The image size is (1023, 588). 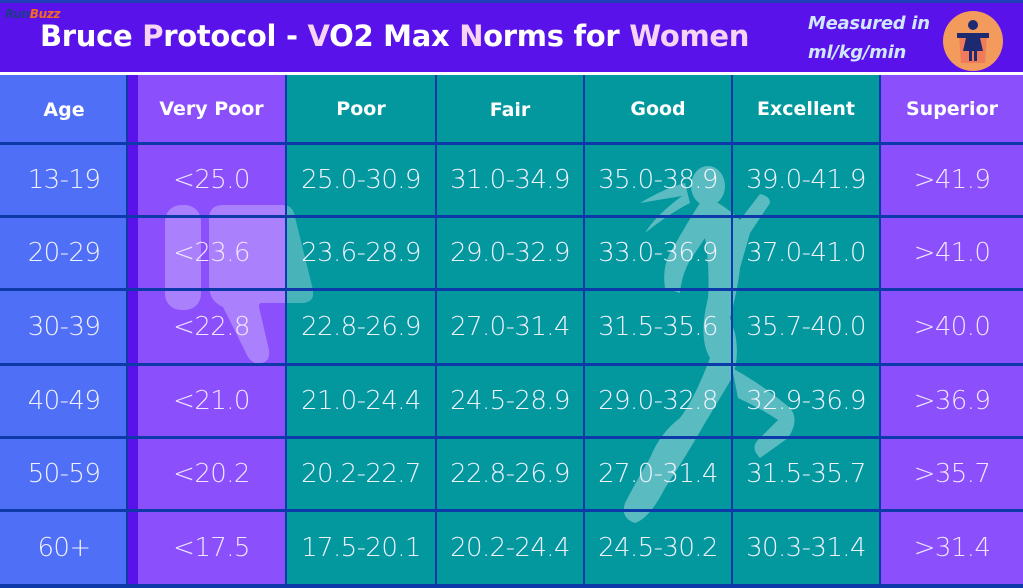 What do you see at coordinates (361, 327) in the screenshot?
I see `table-cell-poor: 22.8-26.9` at bounding box center [361, 327].